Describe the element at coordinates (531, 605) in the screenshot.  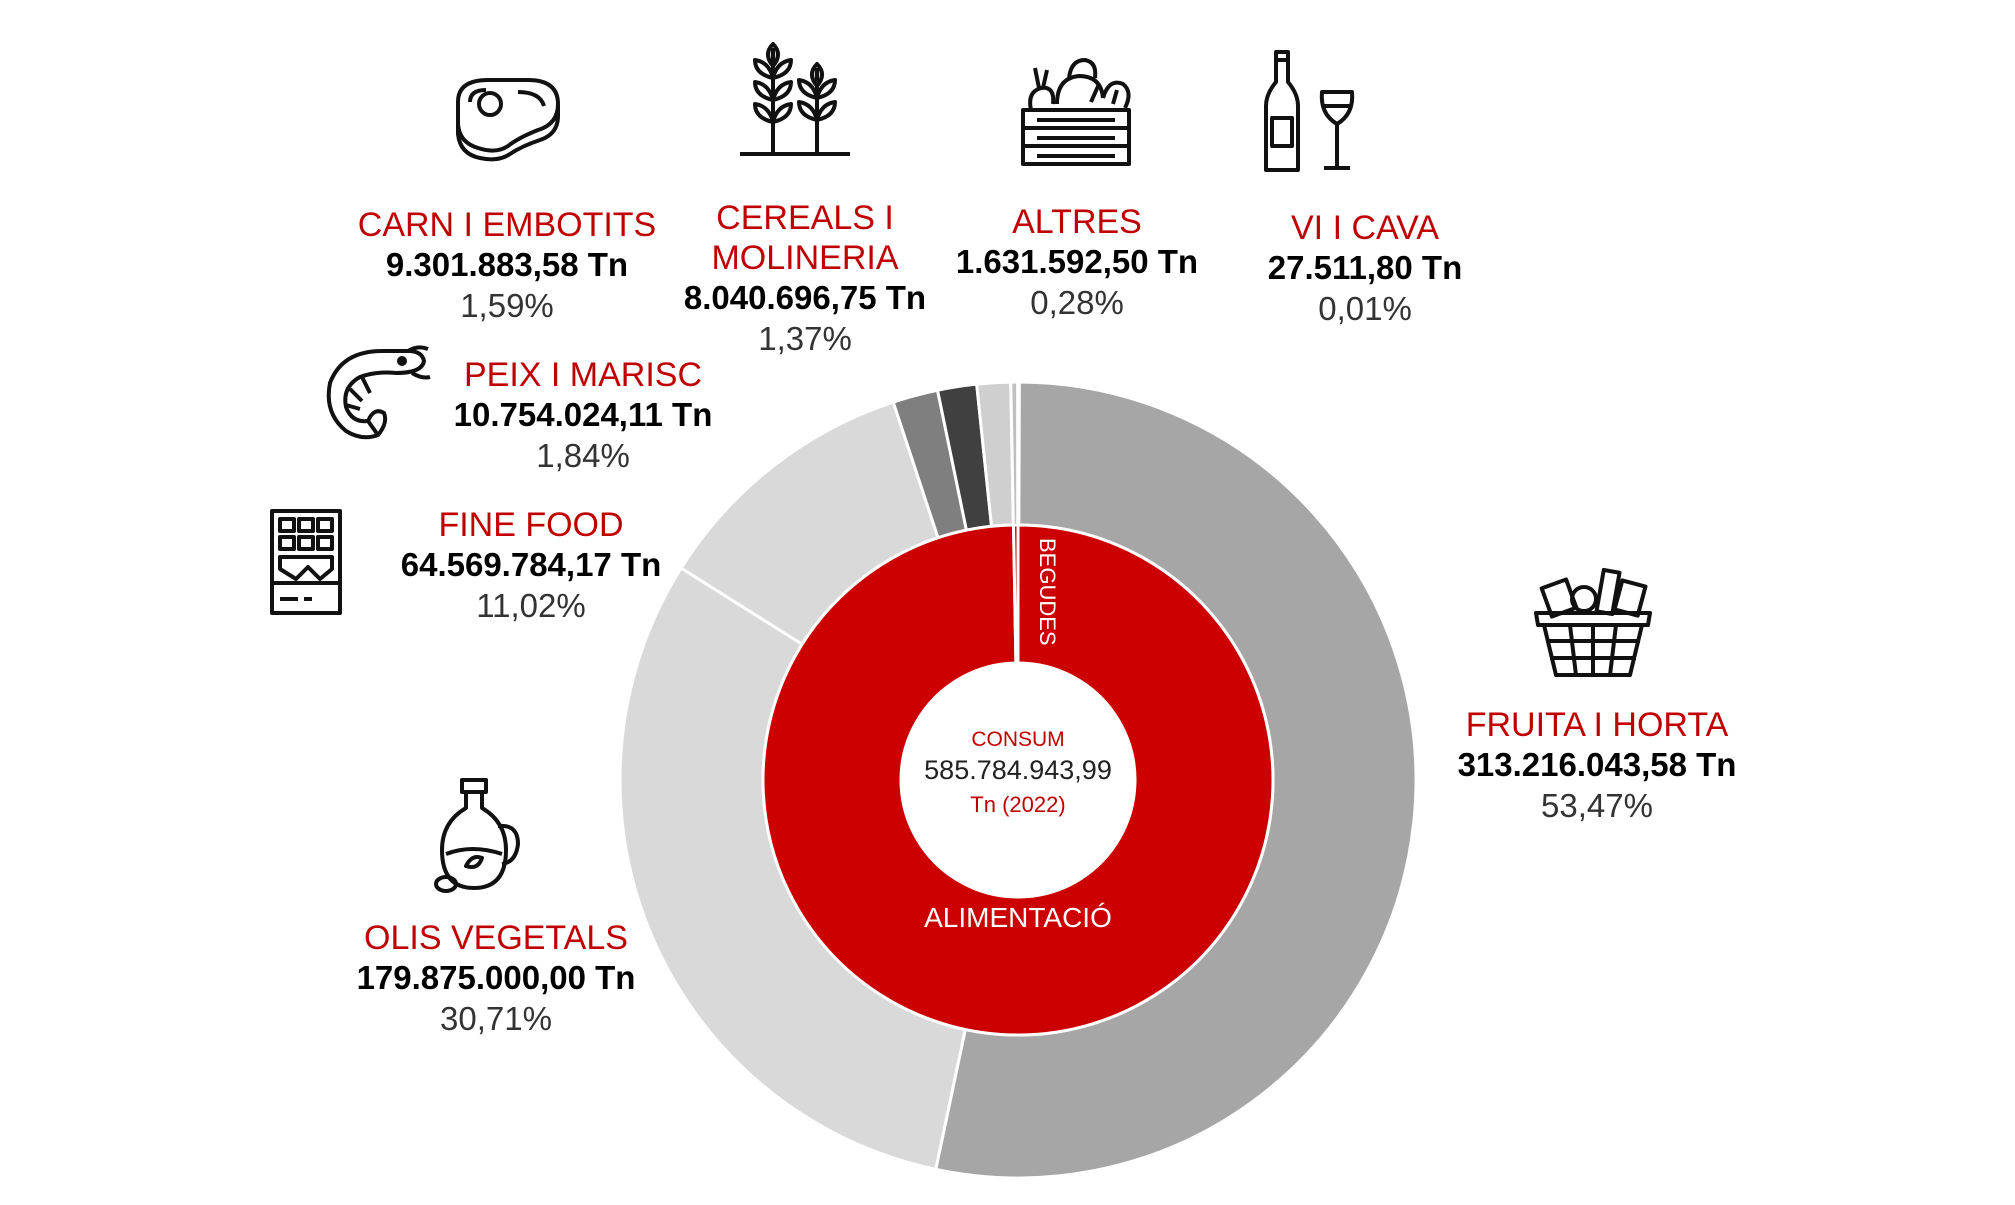
I see `label-percent: 11,02%` at that location.